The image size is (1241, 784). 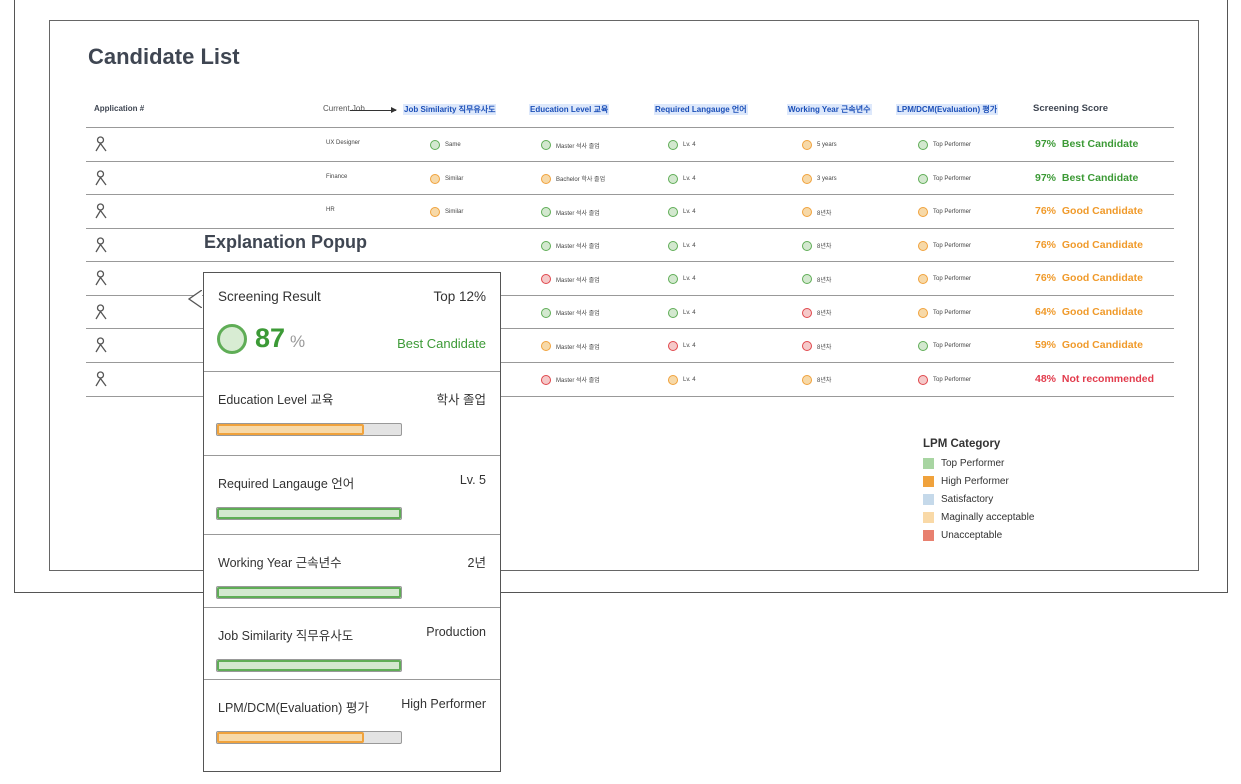 I want to click on factor-section: Required Langauge 언어 Lv. 5, so click(x=352, y=495).